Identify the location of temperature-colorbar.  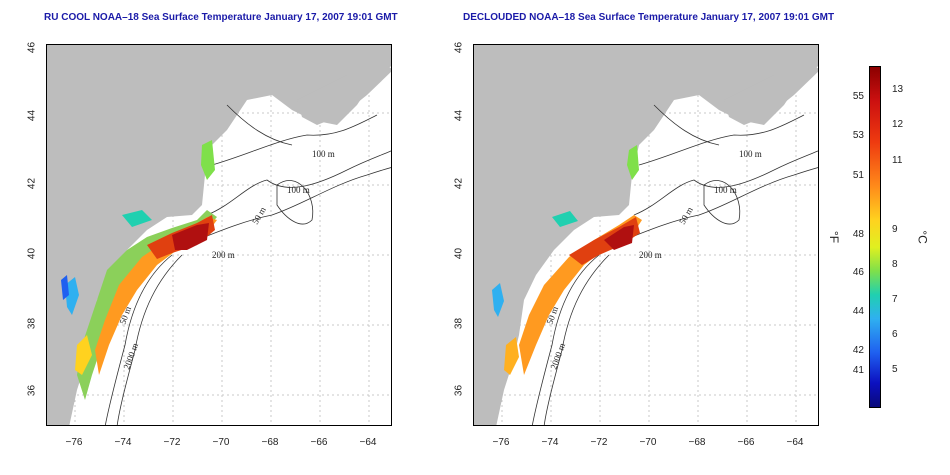
(875, 237).